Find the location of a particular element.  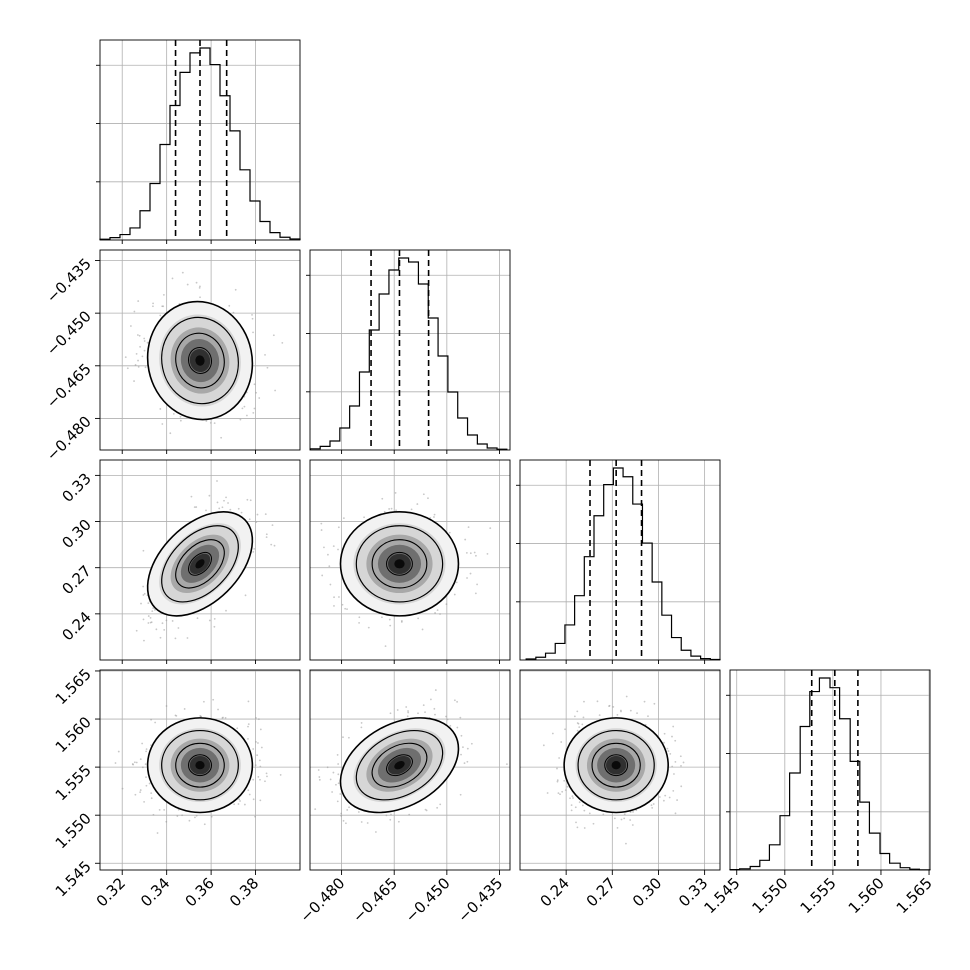

xtick-label-0-3: 0.38 is located at coordinates (244, 892).